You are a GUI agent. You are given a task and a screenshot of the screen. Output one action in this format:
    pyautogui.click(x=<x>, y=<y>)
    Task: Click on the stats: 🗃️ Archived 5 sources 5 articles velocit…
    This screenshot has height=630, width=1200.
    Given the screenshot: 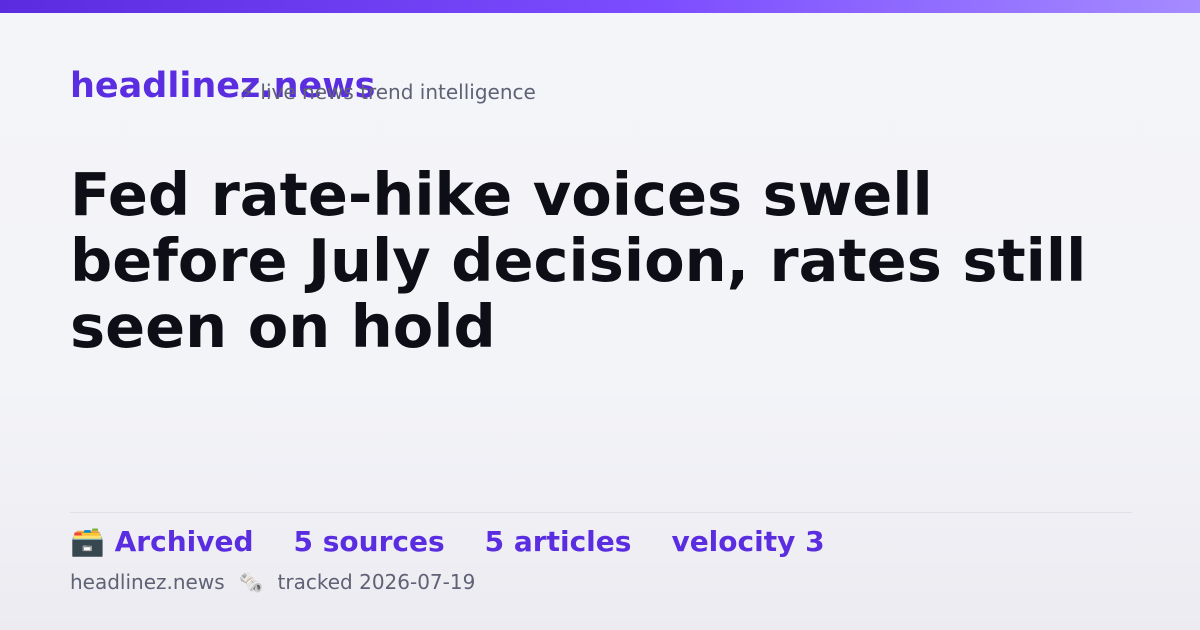 What is the action you would take?
    pyautogui.click(x=447, y=541)
    